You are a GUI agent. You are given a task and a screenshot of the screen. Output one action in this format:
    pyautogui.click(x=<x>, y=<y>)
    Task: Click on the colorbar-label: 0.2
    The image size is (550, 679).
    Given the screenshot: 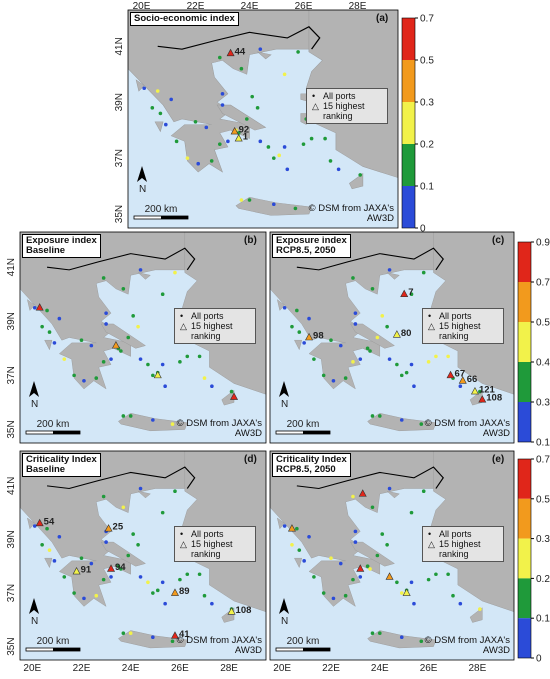 What is the action you would take?
    pyautogui.click(x=543, y=579)
    